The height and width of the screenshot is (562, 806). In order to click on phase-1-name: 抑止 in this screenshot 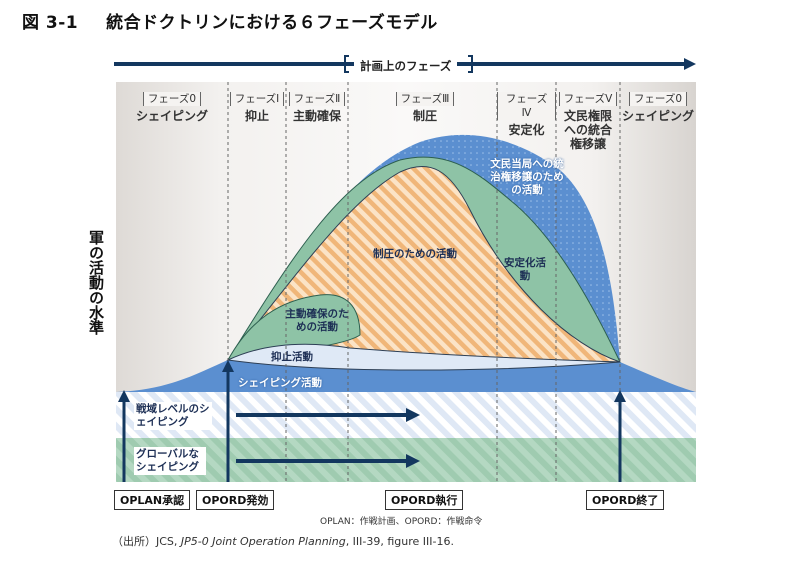, I will do `click(256, 116)`.